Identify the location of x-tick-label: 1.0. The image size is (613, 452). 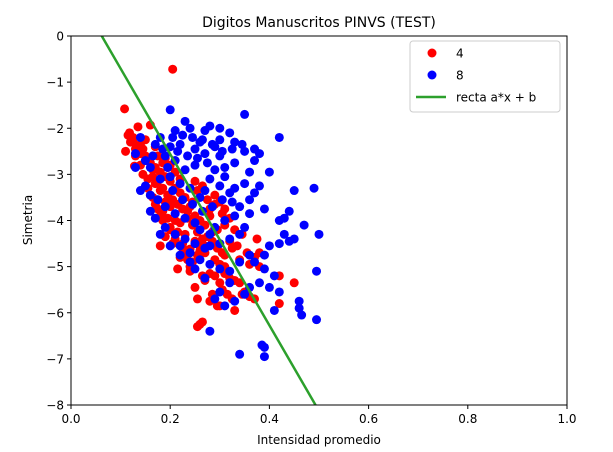
(566, 419).